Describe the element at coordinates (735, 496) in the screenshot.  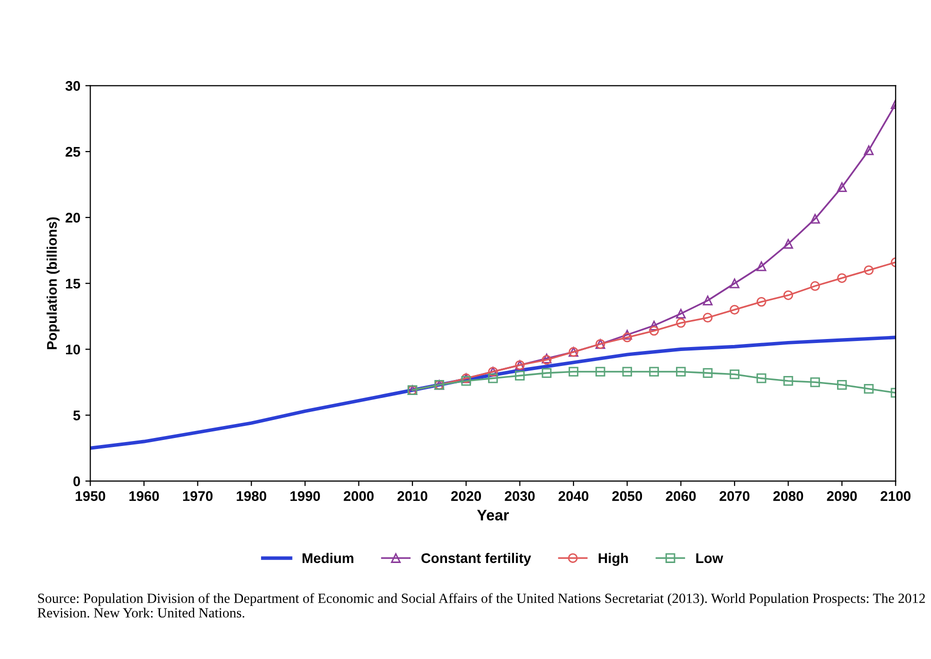
I see `x-tick-label: 2070` at that location.